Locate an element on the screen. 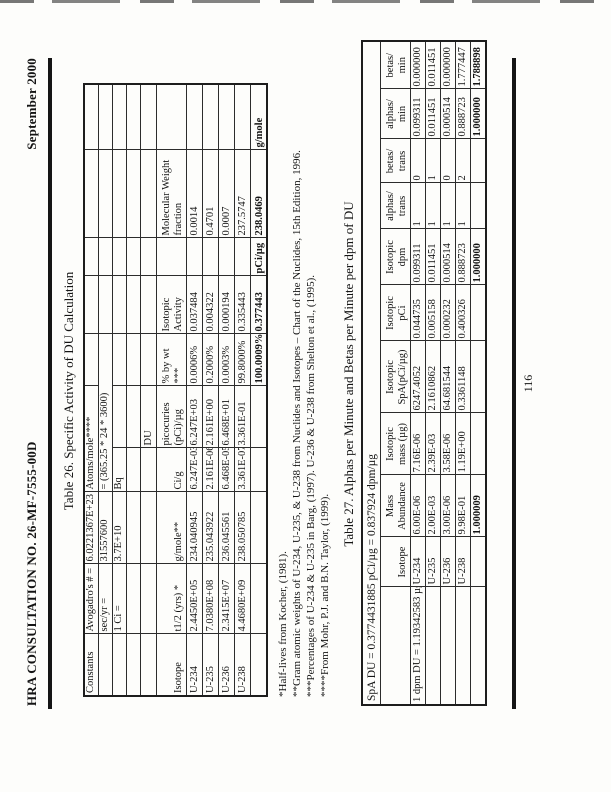 Image resolution: width=611 pixels, height=792 pixels. table-cell: 235.043922 is located at coordinates (210, 528).